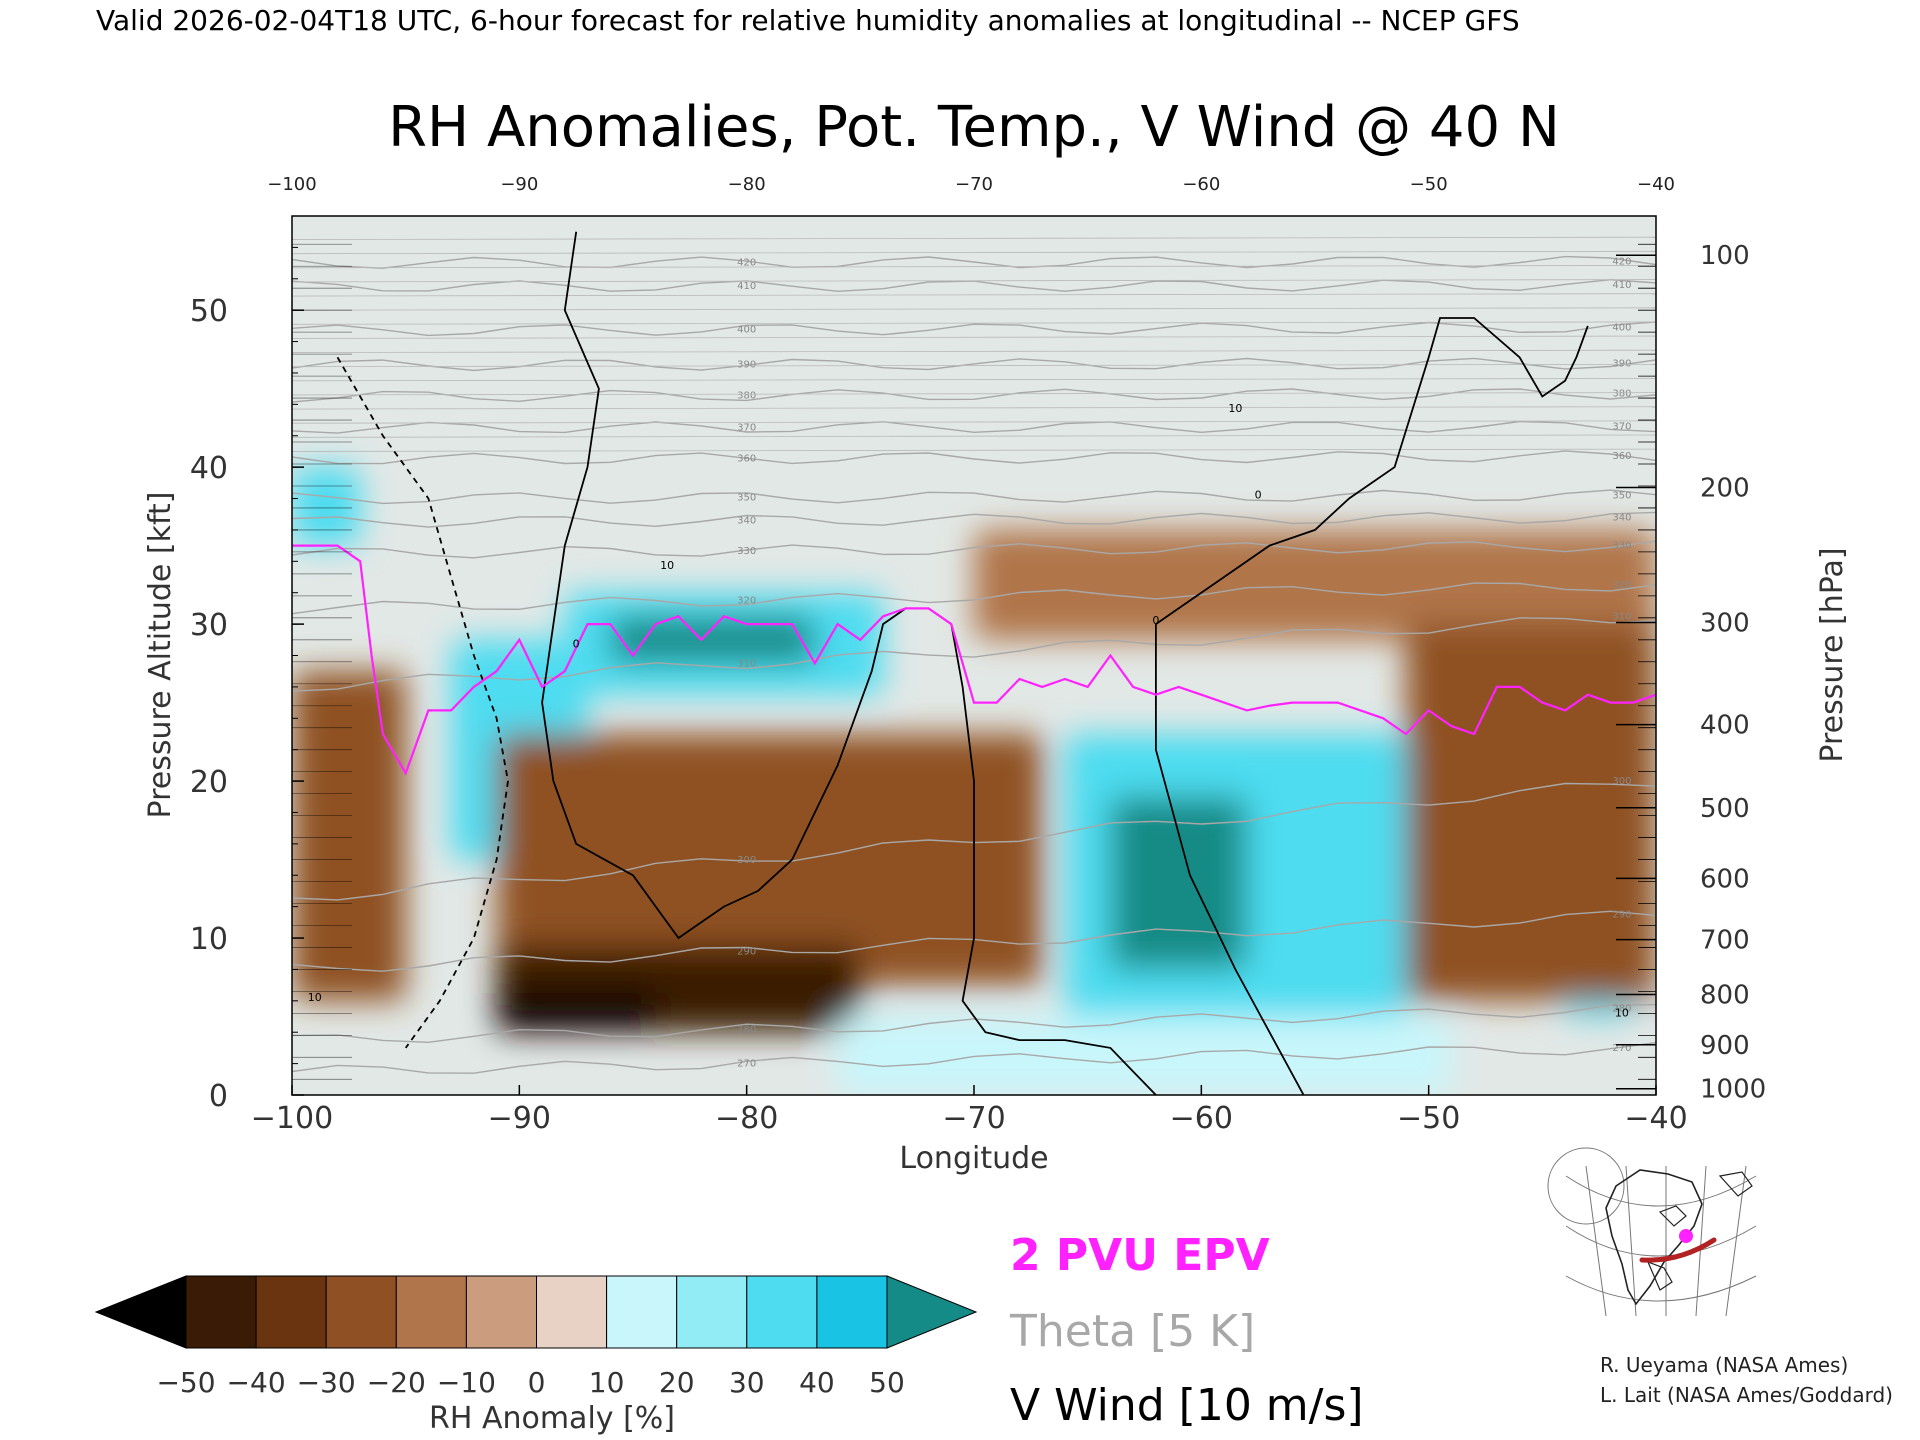  Describe the element at coordinates (746, 263) in the screenshot. I see `theta-label-420: 420` at that location.